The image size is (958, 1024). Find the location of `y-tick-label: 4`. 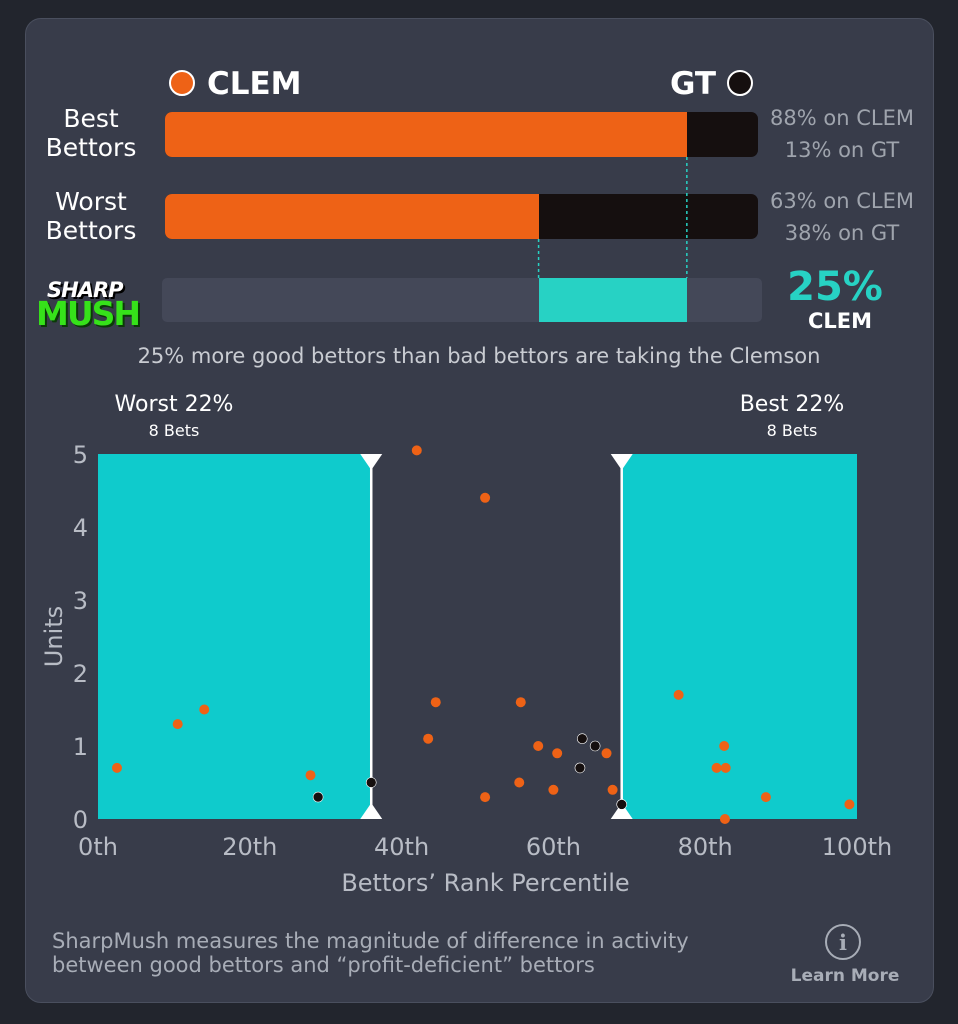

y-tick-label: 4 is located at coordinates (80, 528).